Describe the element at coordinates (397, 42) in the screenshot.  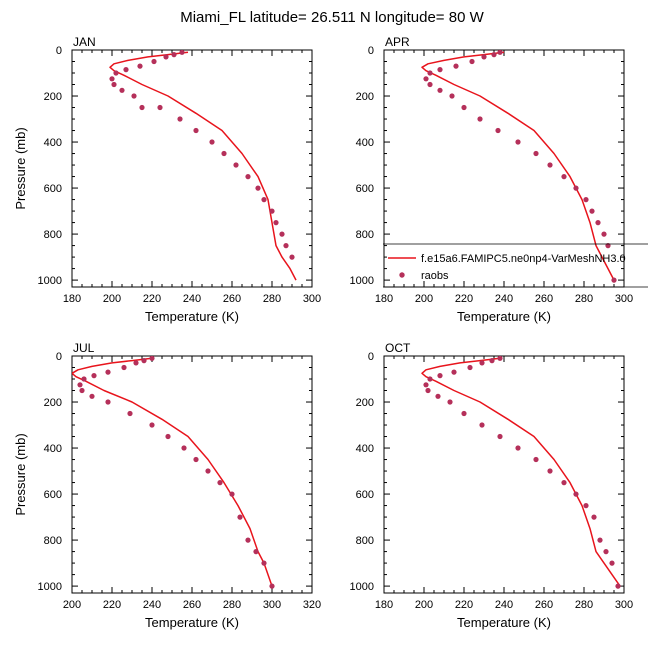
I see `panel-label: APR` at that location.